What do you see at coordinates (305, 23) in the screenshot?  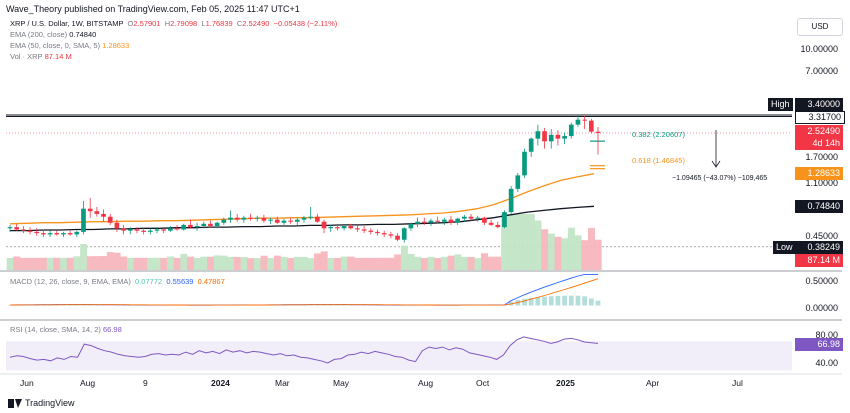 I see `legend-change: −0.05438 (−2.11%)` at bounding box center [305, 23].